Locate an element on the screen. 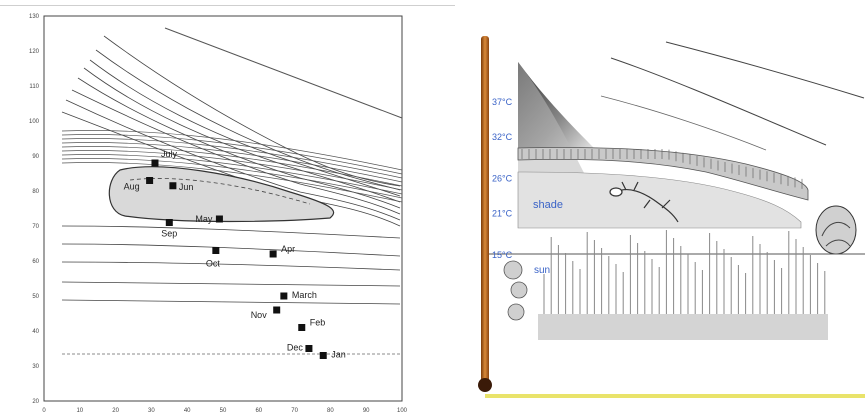 This screenshot has width=865, height=420. month-label: March is located at coordinates (304, 295).